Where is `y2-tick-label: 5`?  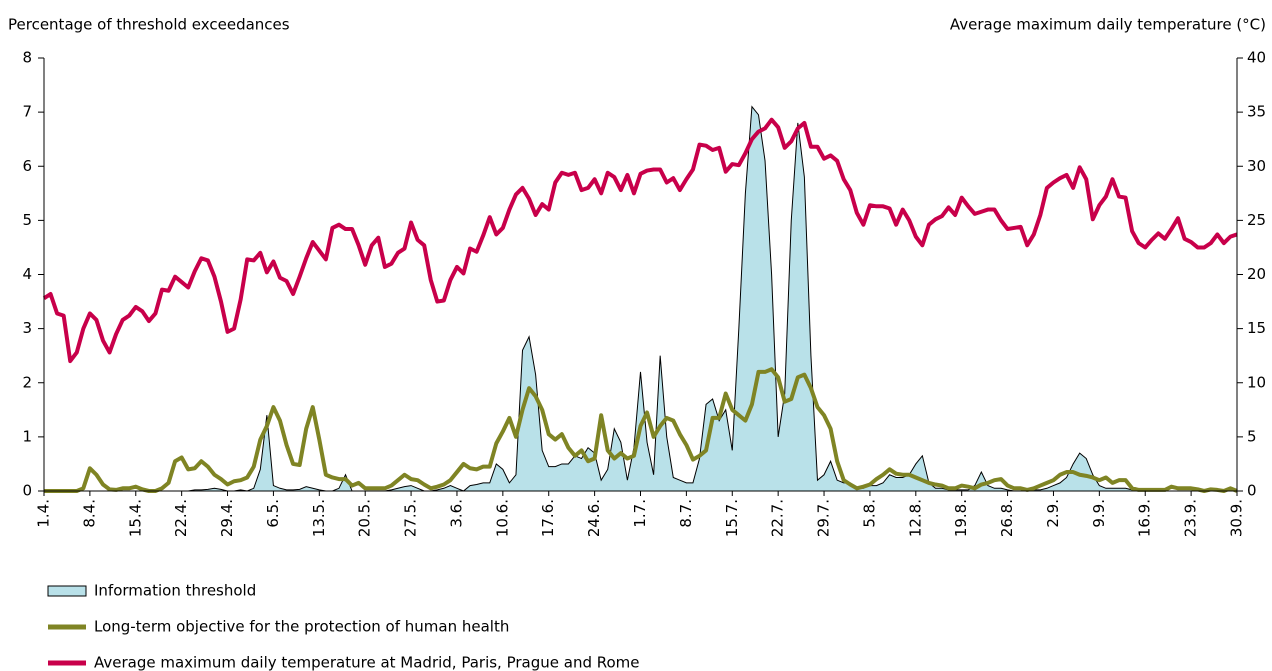 y2-tick-label: 5 is located at coordinates (1252, 436).